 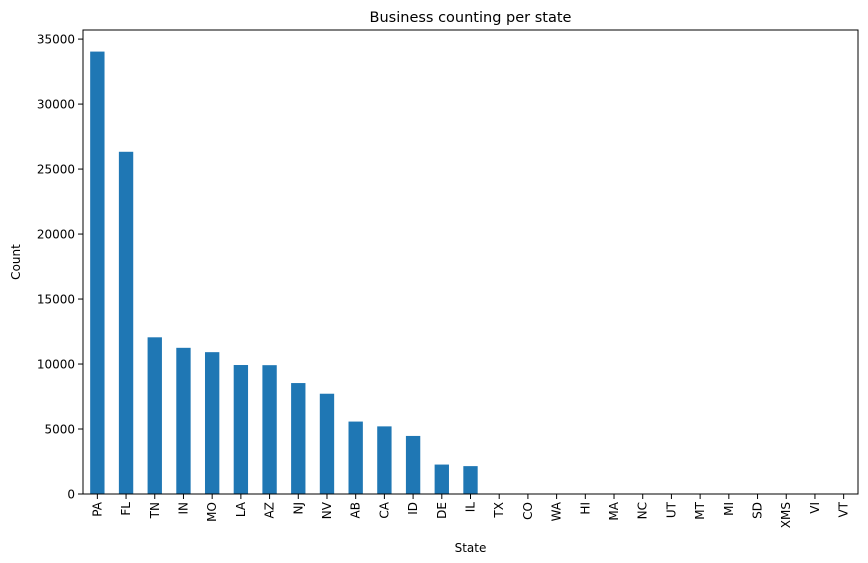 What do you see at coordinates (241, 429) in the screenshot?
I see `bar-la` at bounding box center [241, 429].